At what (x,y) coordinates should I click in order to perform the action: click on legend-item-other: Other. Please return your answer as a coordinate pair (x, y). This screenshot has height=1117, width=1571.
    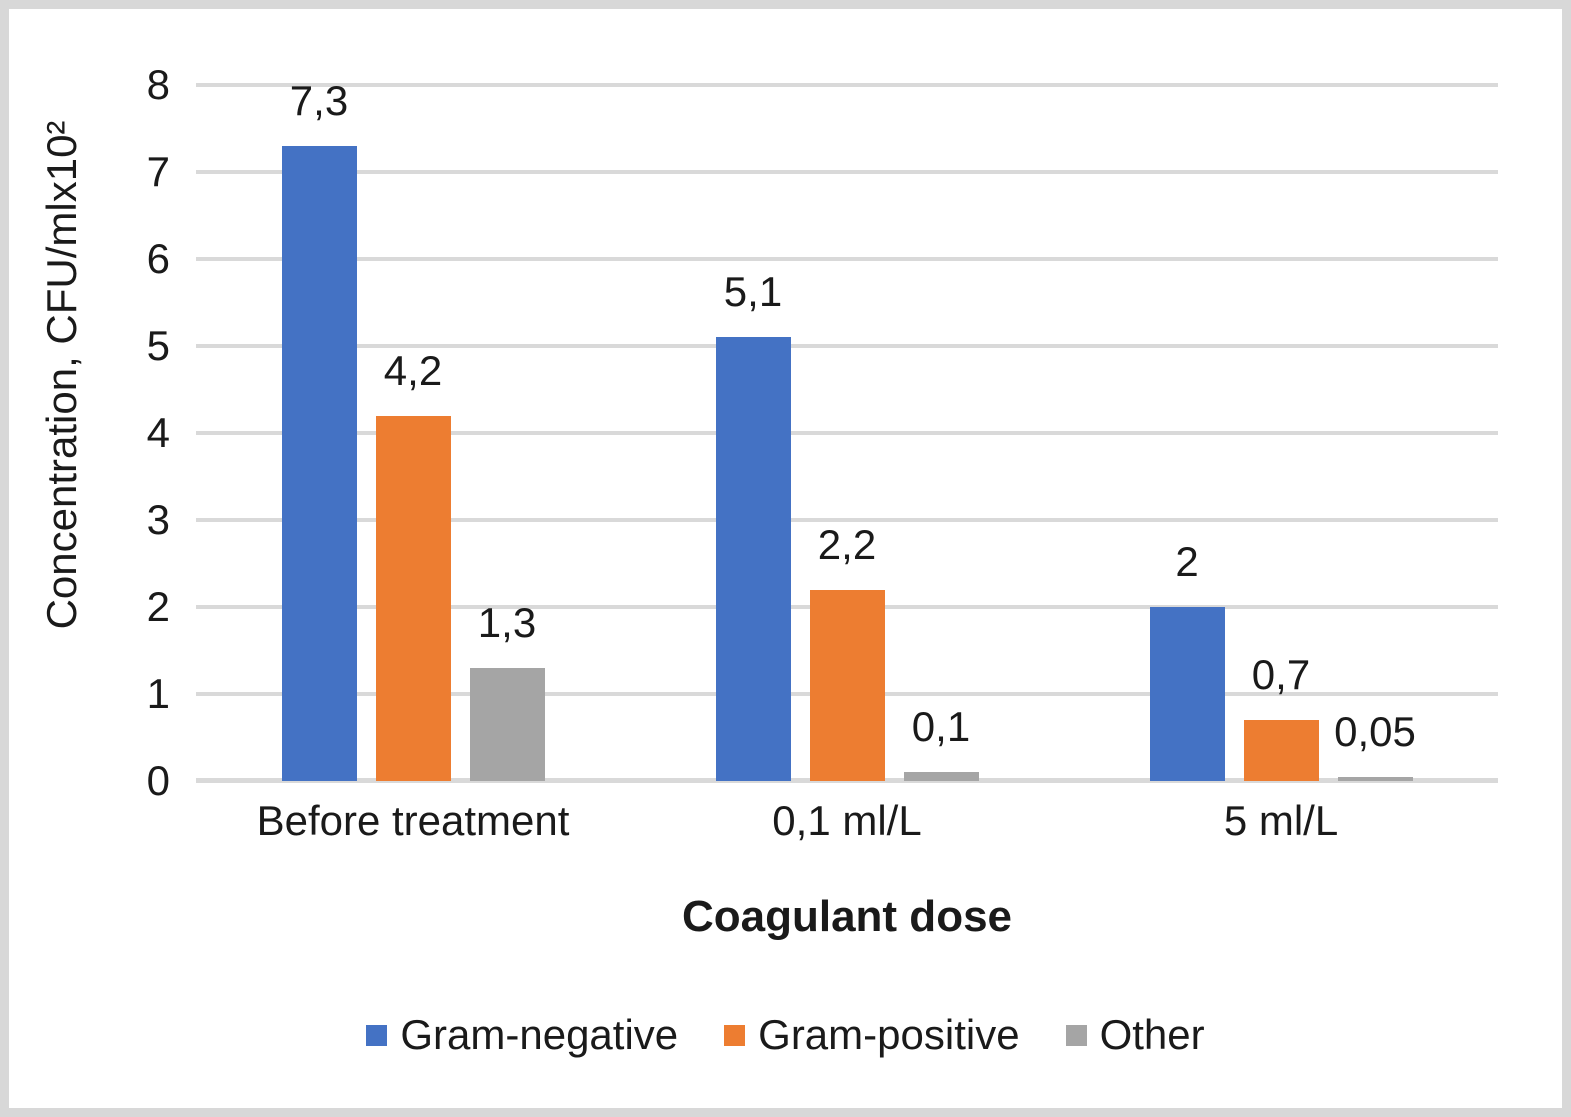
    Looking at the image, I should click on (1135, 1034).